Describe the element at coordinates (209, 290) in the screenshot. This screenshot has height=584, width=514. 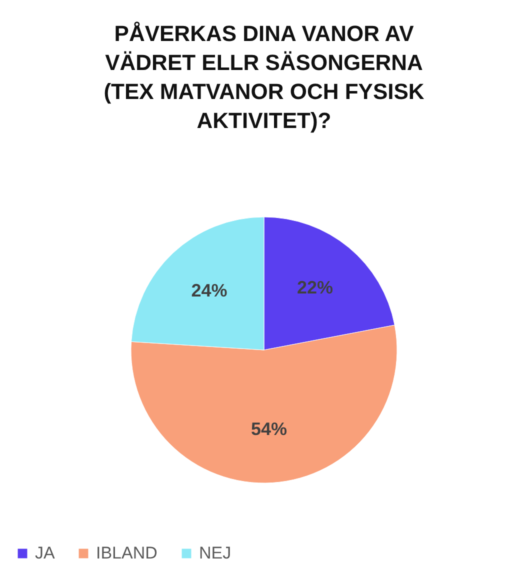
I see `data-label: 24%` at that location.